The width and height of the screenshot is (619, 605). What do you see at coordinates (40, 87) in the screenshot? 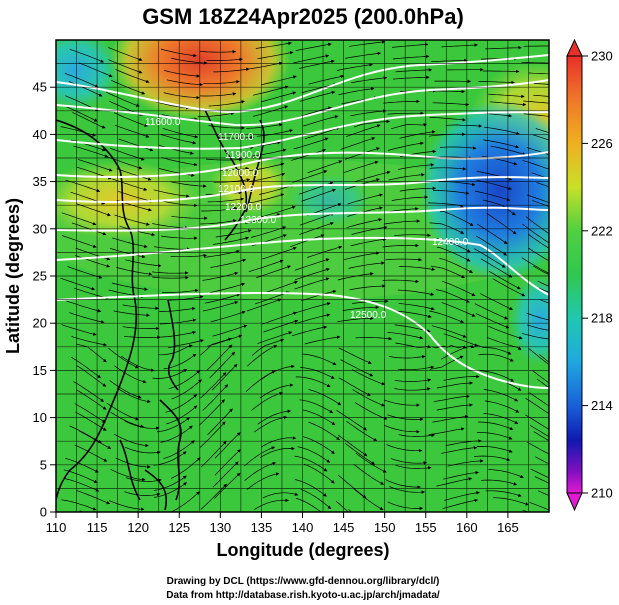
I see `y-tick-label: 45` at bounding box center [40, 87].